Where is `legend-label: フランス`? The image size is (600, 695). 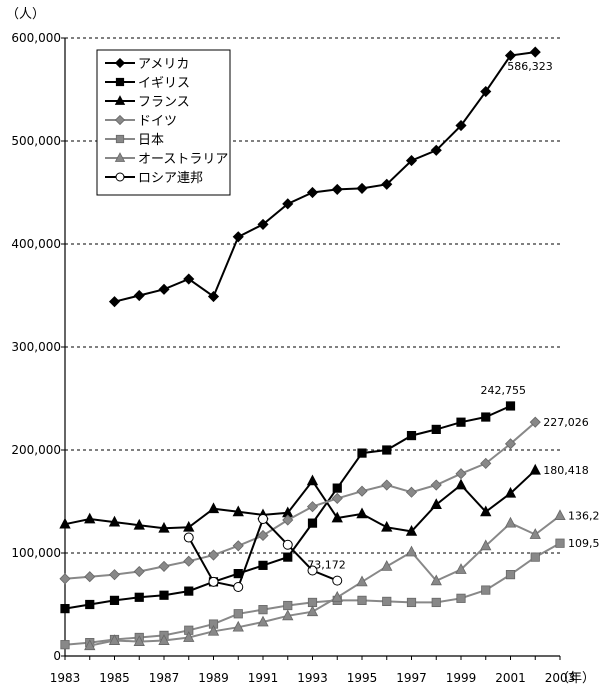 legend-label: フランス is located at coordinates (164, 102).